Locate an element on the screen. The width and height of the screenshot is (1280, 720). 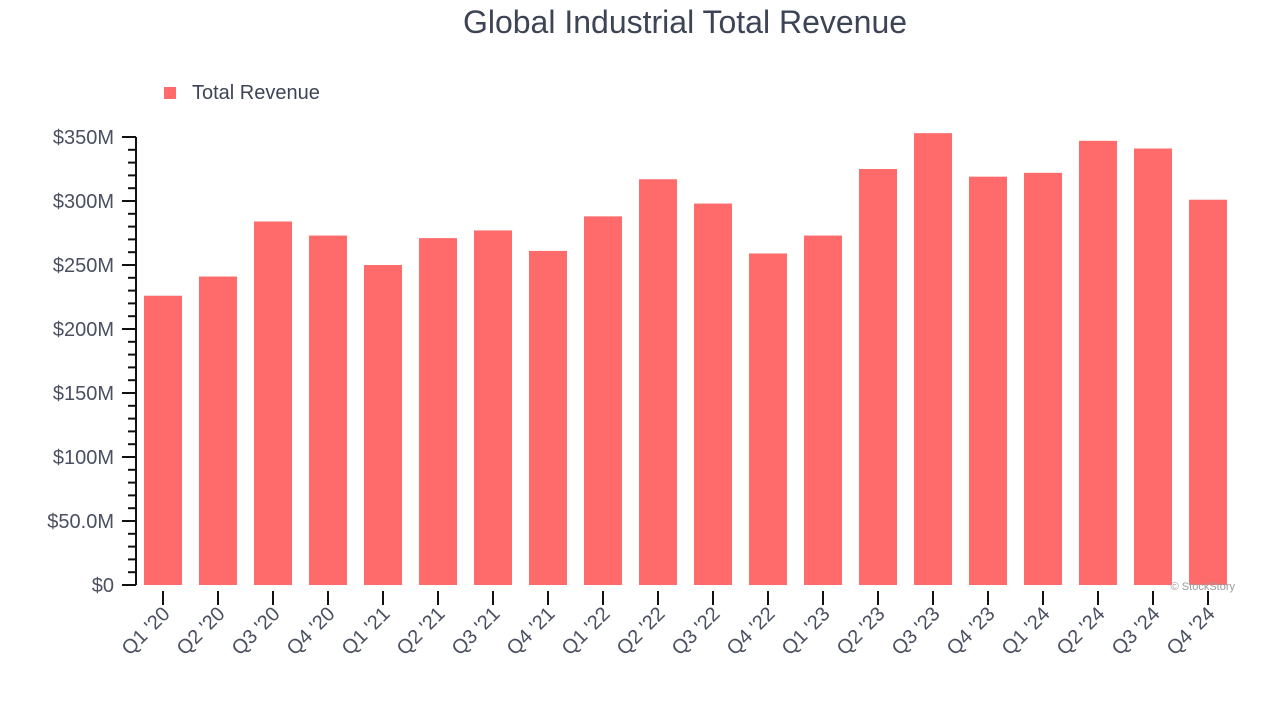
x-tick-label: Q2 '23 is located at coordinates (861, 631).